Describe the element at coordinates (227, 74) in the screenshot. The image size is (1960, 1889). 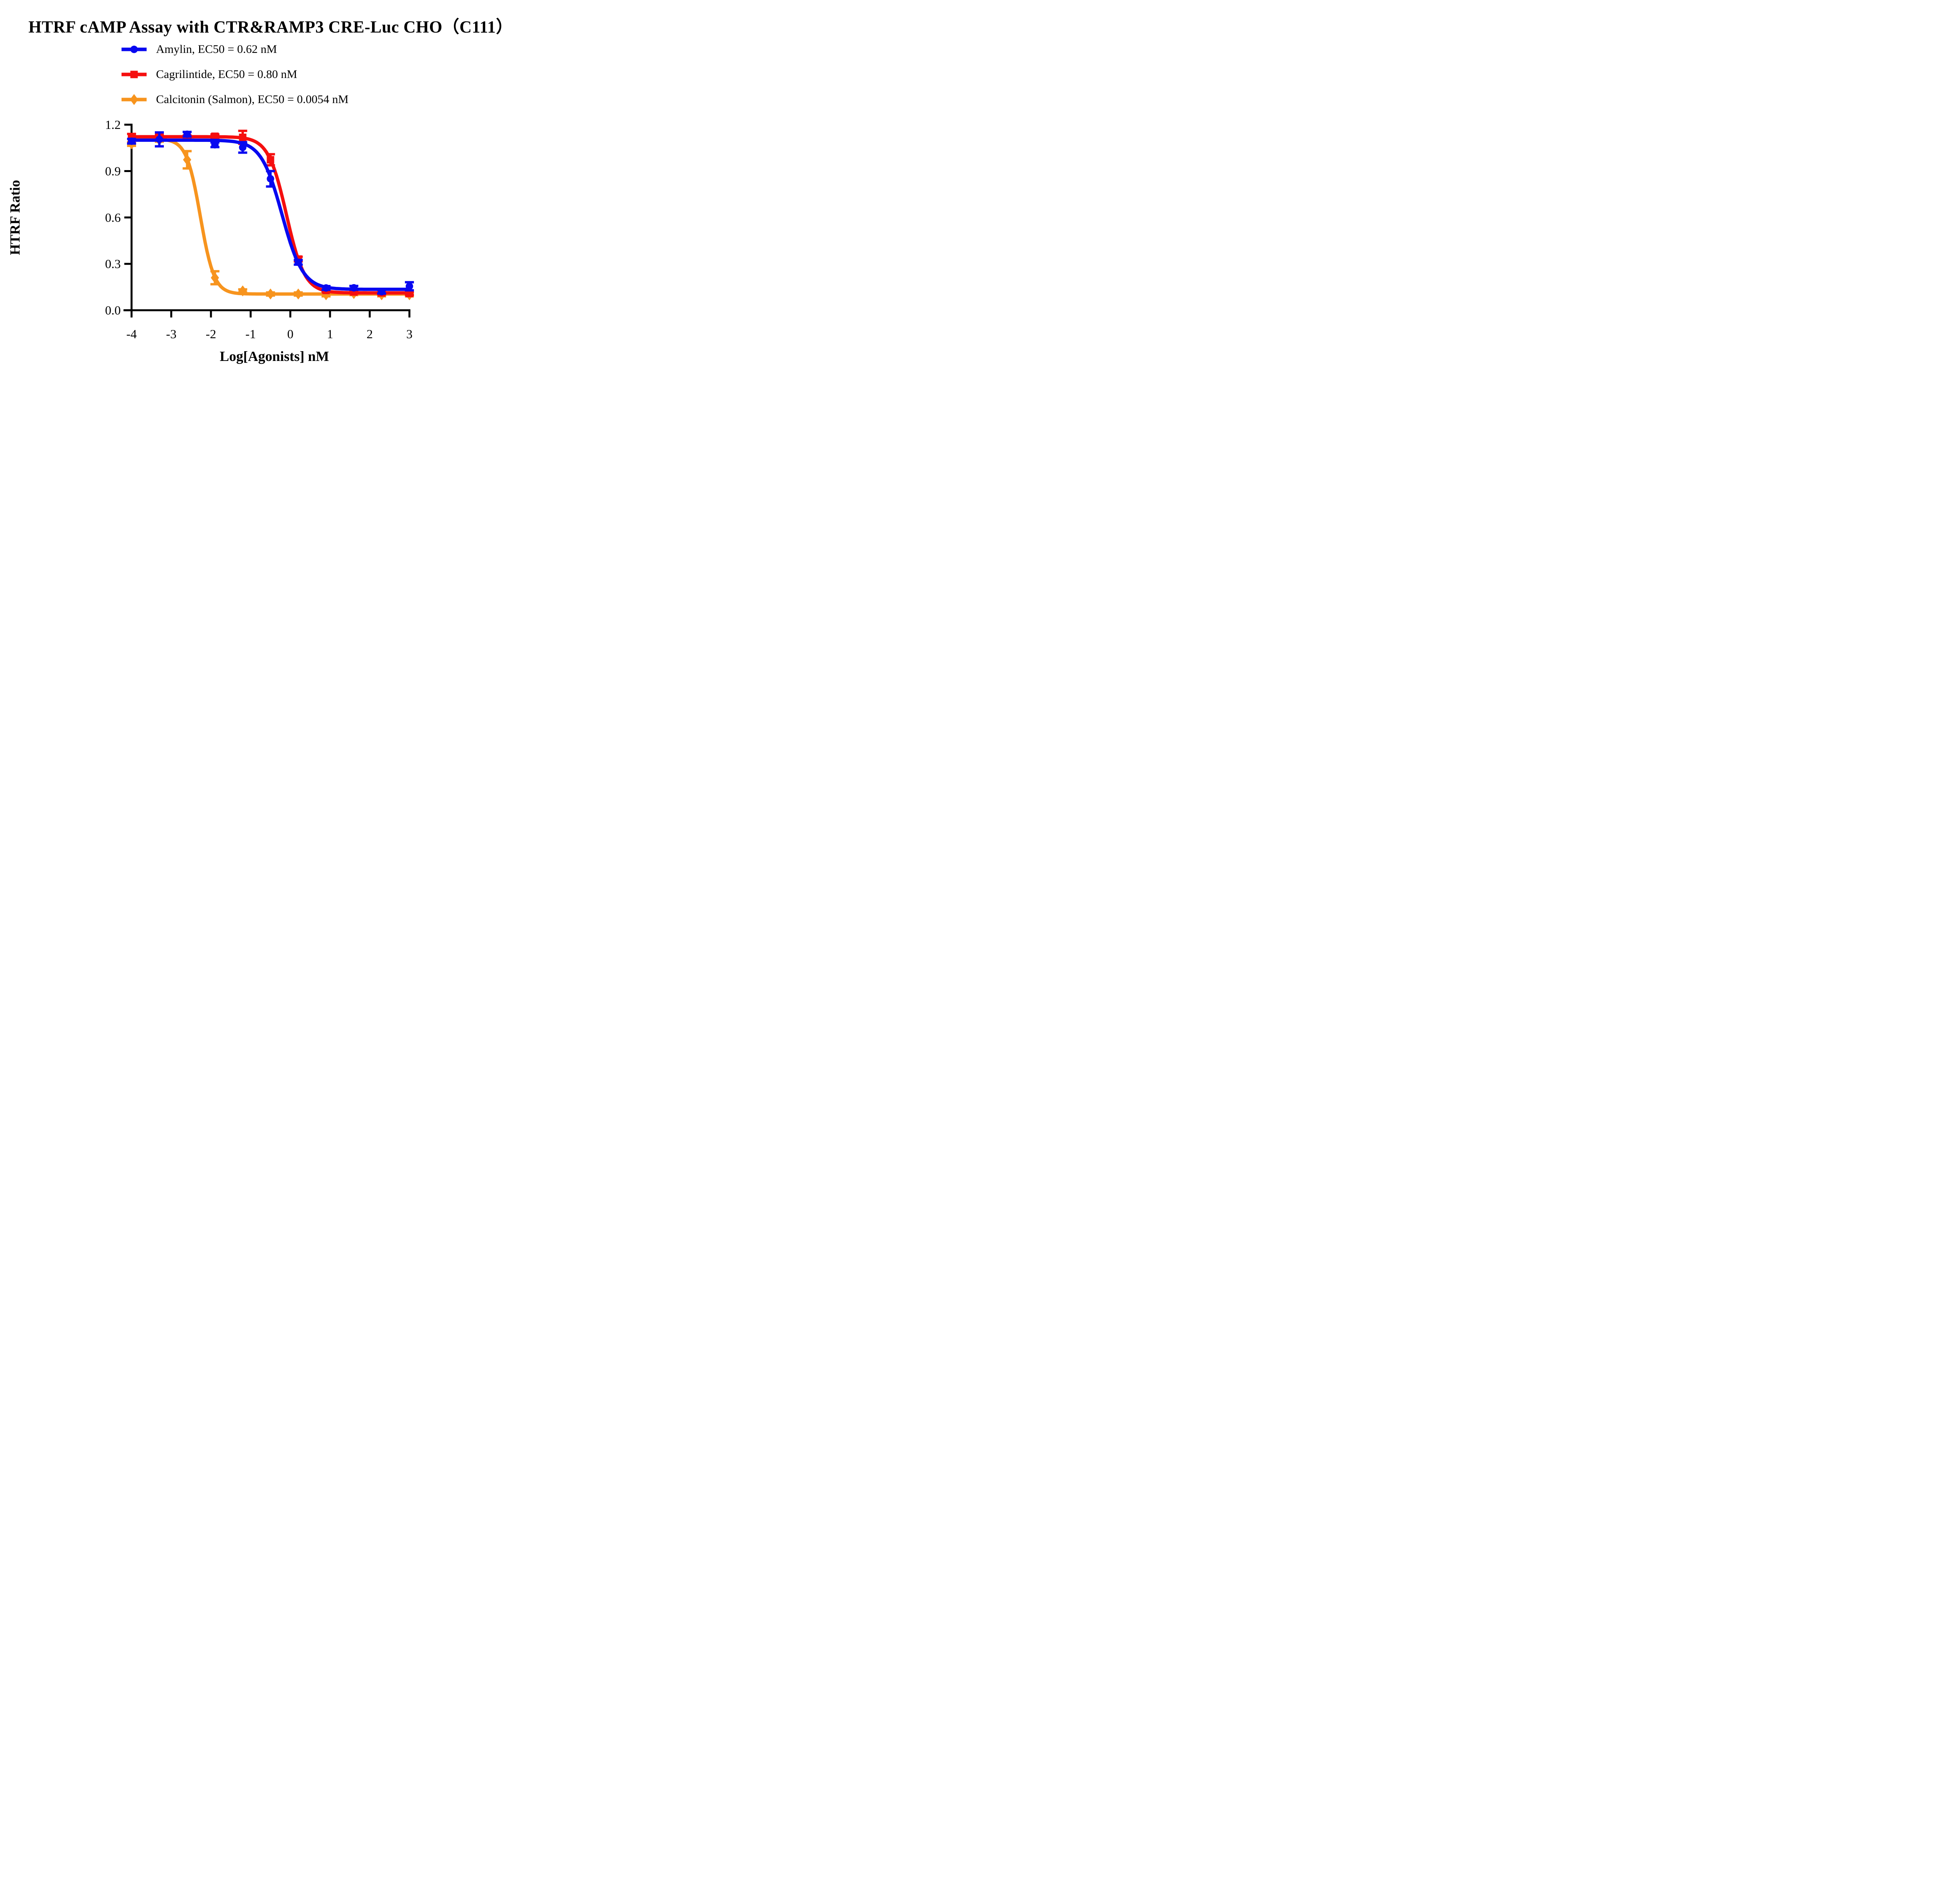
I see `legend-label: Cagrilintide, EC50 = 0.80 nM` at that location.